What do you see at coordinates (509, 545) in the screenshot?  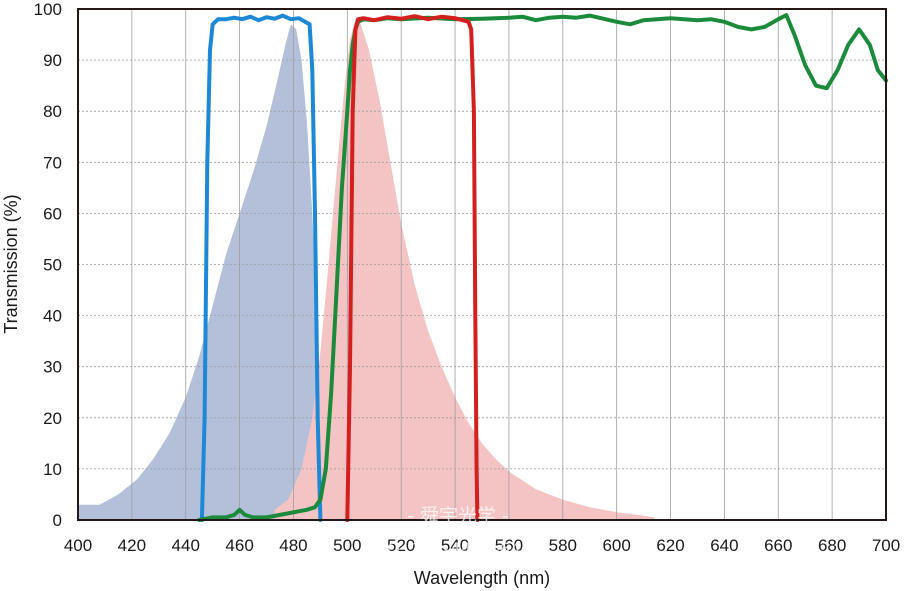 I see `x-tick-560: 560` at bounding box center [509, 545].